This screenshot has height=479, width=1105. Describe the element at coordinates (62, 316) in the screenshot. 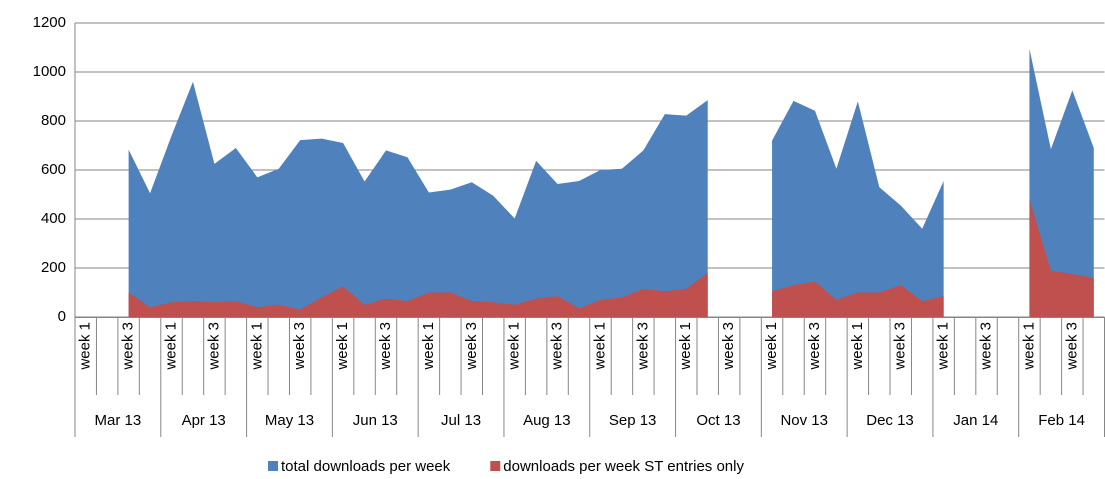

I see `y-tick-label: 0` at that location.